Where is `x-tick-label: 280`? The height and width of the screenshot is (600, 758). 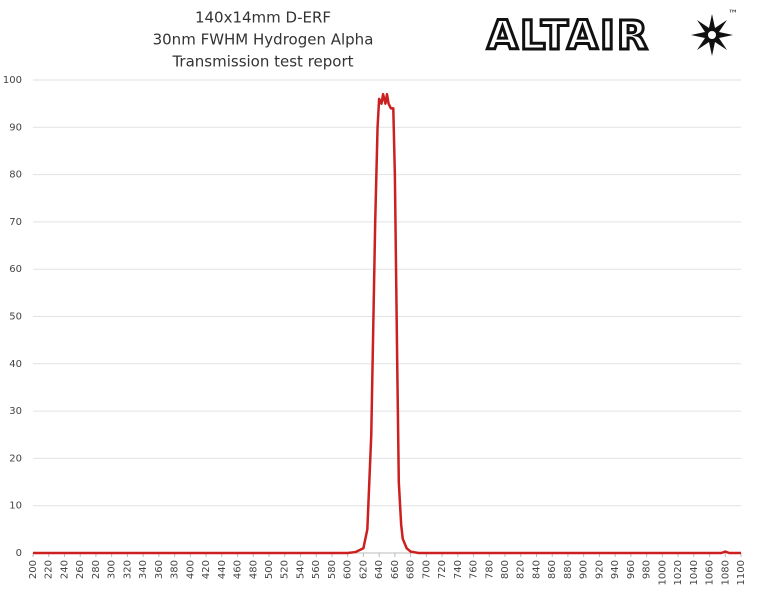
x-tick-label: 280 is located at coordinates (96, 569).